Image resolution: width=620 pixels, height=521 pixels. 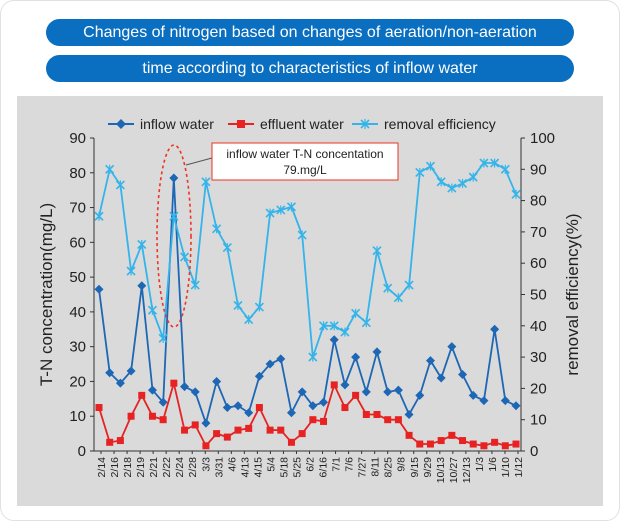 What do you see at coordinates (402, 464) in the screenshot?
I see `x-tick-label: 9/8` at bounding box center [402, 464].